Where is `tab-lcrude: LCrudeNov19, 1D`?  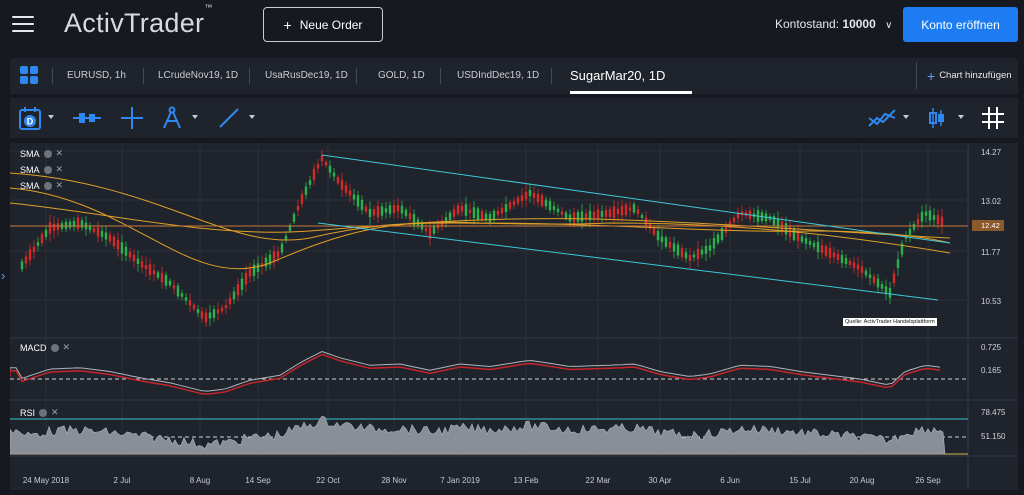
tab-lcrude: LCrudeNov19, 1D is located at coordinates (198, 75).